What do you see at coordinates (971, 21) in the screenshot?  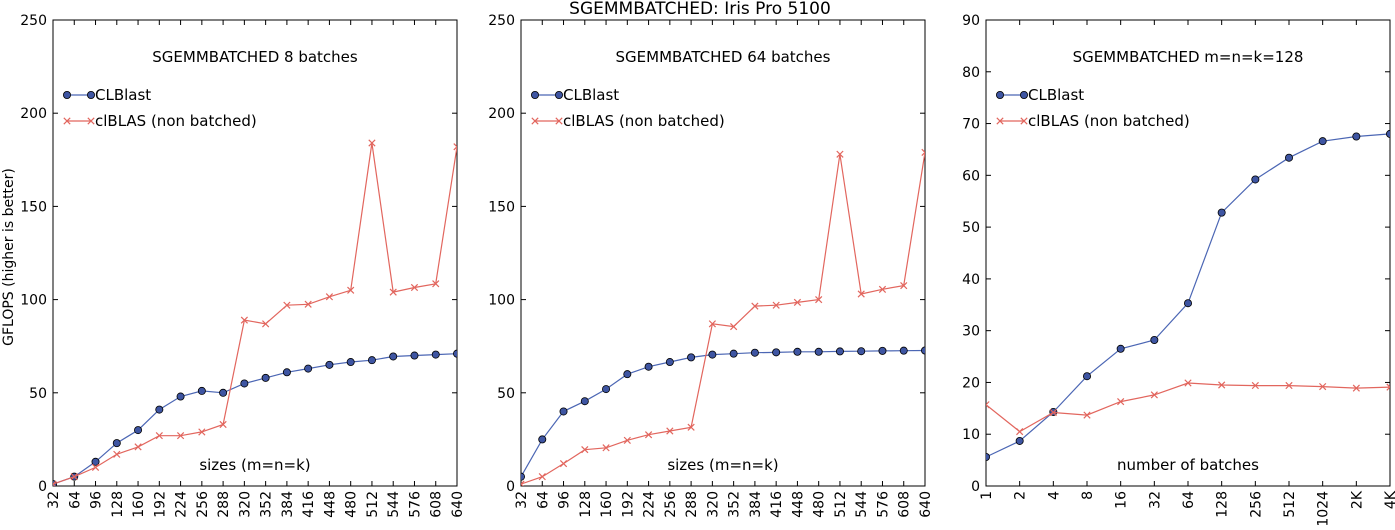 I see `y-tick-label: 90` at bounding box center [971, 21].